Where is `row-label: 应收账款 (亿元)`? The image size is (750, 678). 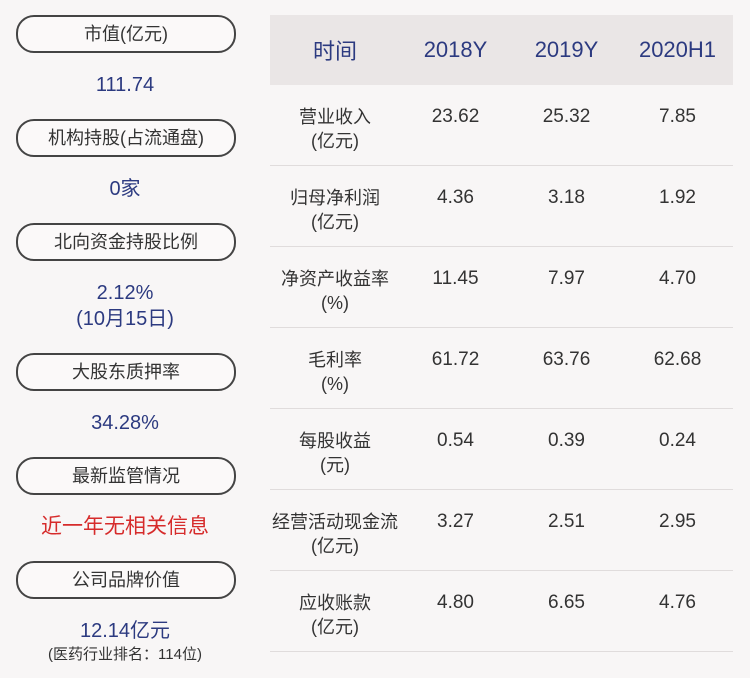 row-label: 应收账款 (亿元) is located at coordinates (335, 611).